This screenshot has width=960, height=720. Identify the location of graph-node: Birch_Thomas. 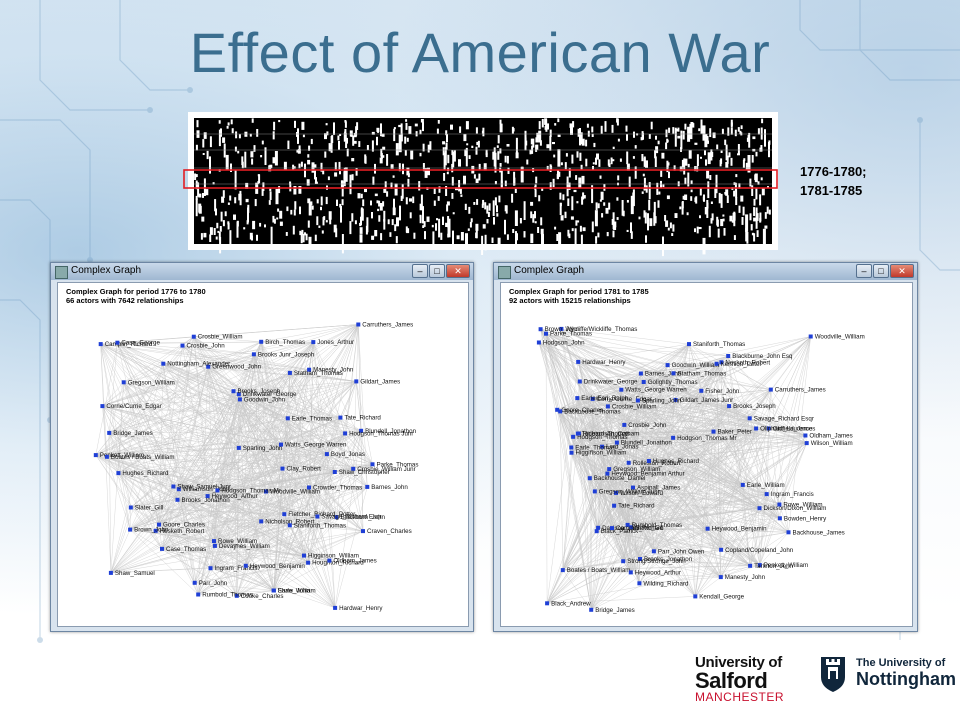
(282, 342).